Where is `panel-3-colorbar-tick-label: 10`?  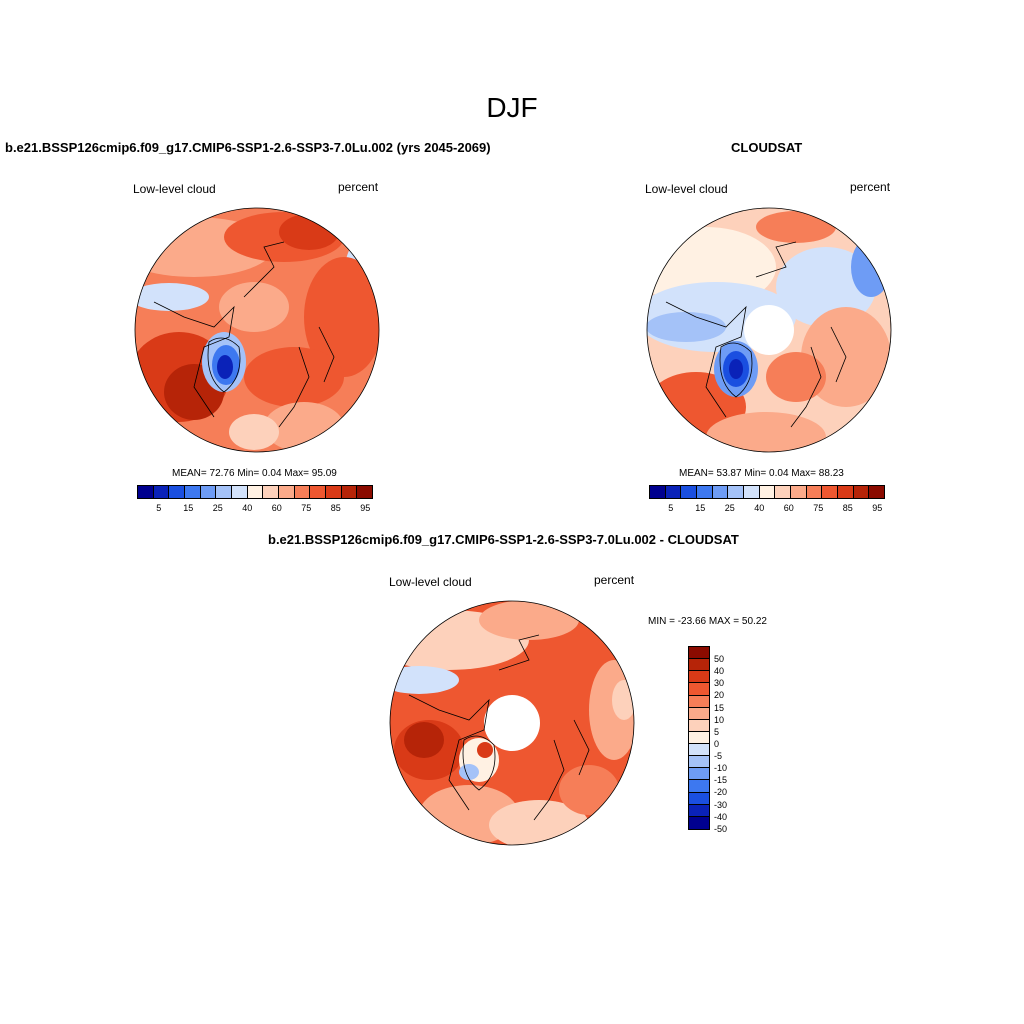
panel-3-colorbar-tick-label: 10 is located at coordinates (719, 719).